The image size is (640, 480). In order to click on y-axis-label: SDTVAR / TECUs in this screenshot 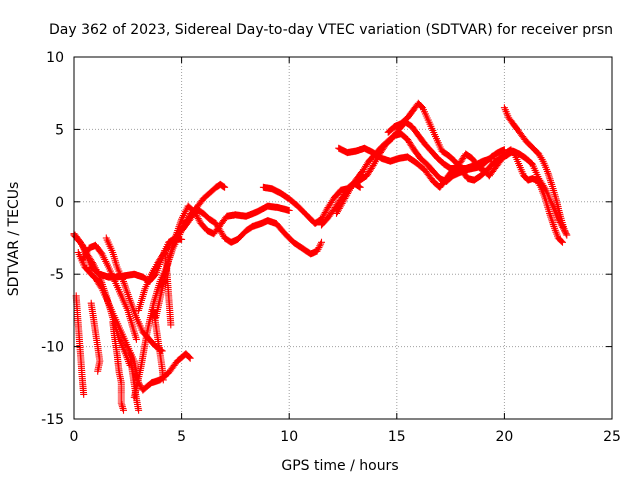, I will do `click(14, 239)`.